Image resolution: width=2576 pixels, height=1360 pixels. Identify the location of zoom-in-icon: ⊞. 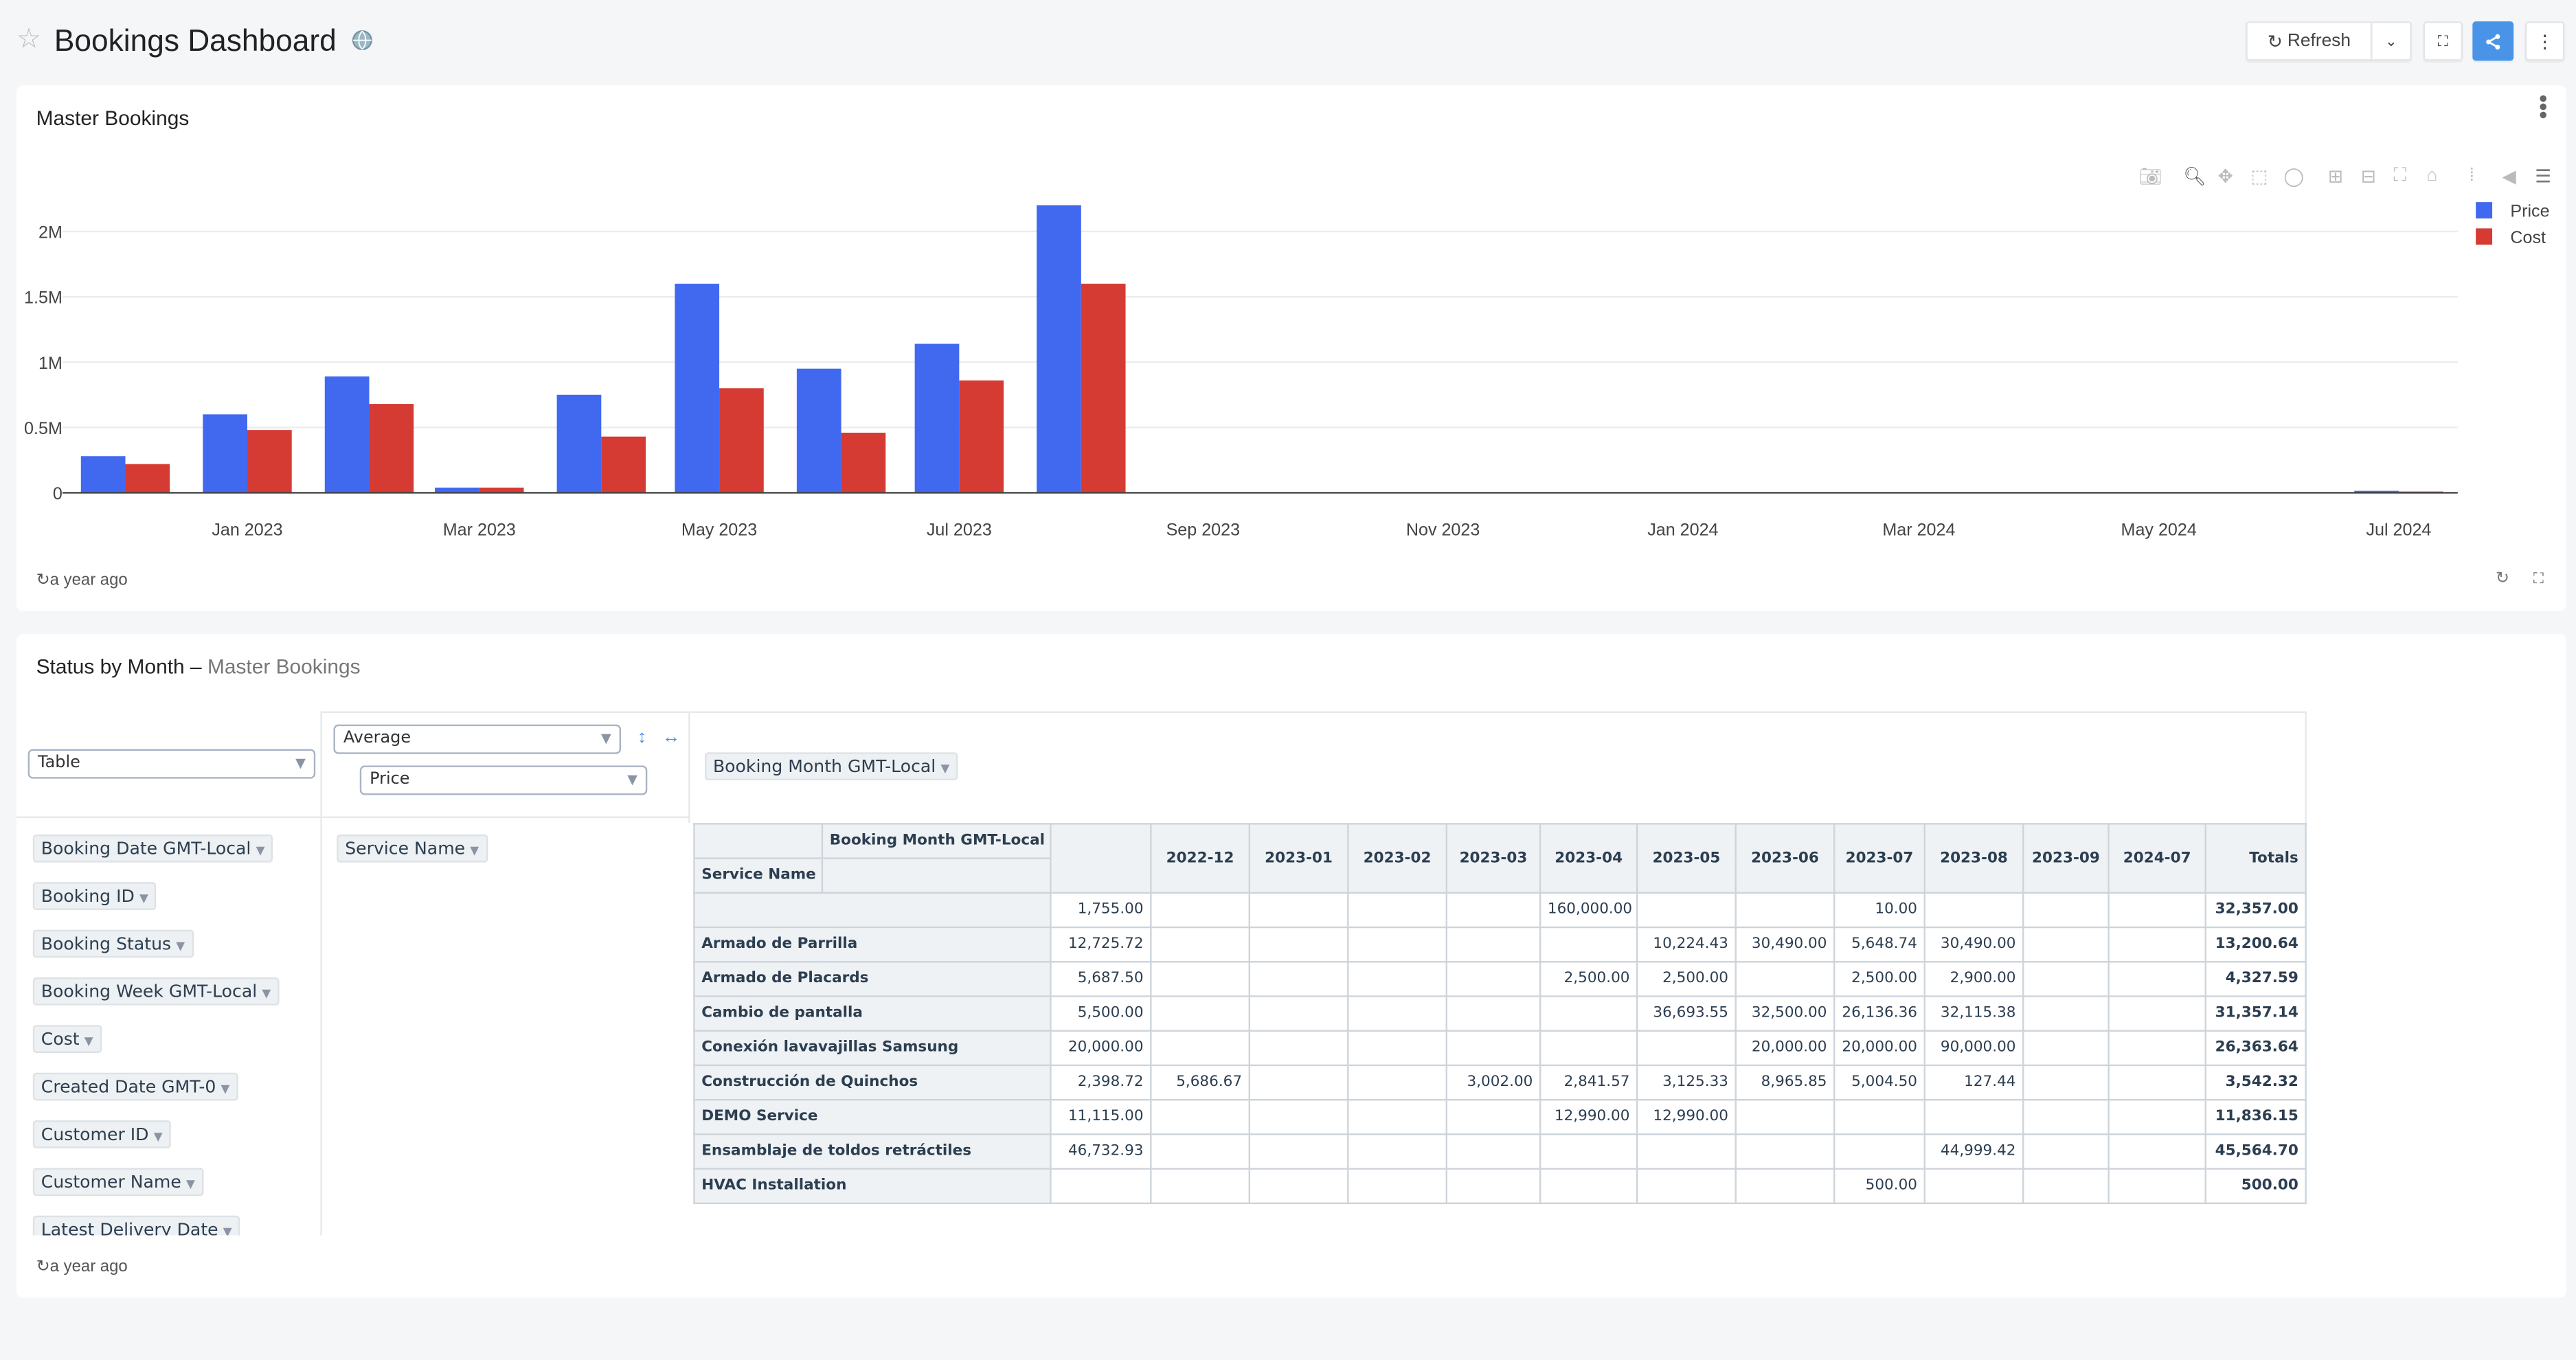
(2335, 177).